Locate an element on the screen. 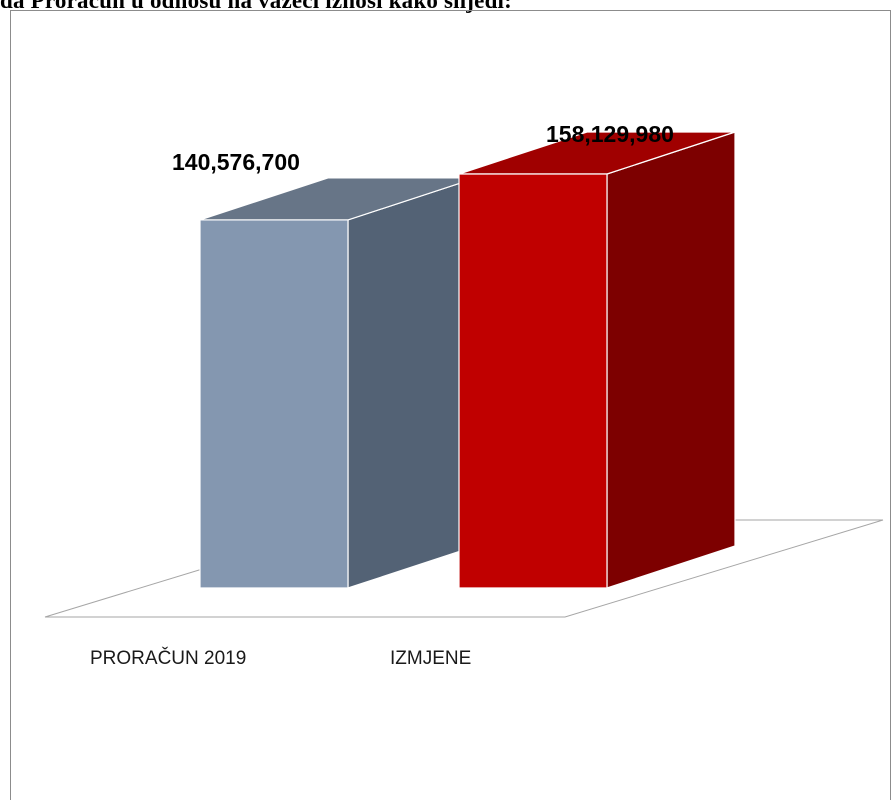  bar-front-proracun-2019 is located at coordinates (274, 404).